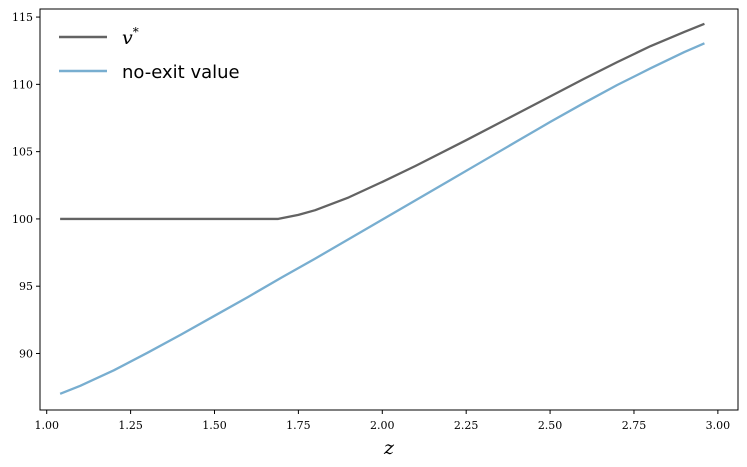 The height and width of the screenshot is (467, 747). I want to click on y-tick-label: 95, so click(26, 286).